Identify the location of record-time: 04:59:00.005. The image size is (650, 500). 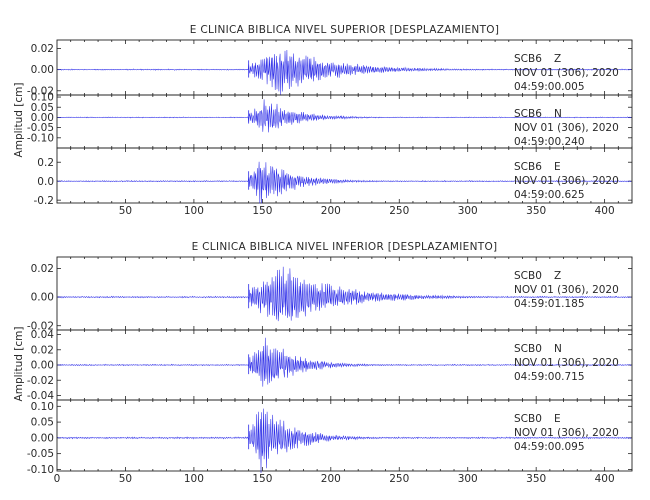
(549, 87).